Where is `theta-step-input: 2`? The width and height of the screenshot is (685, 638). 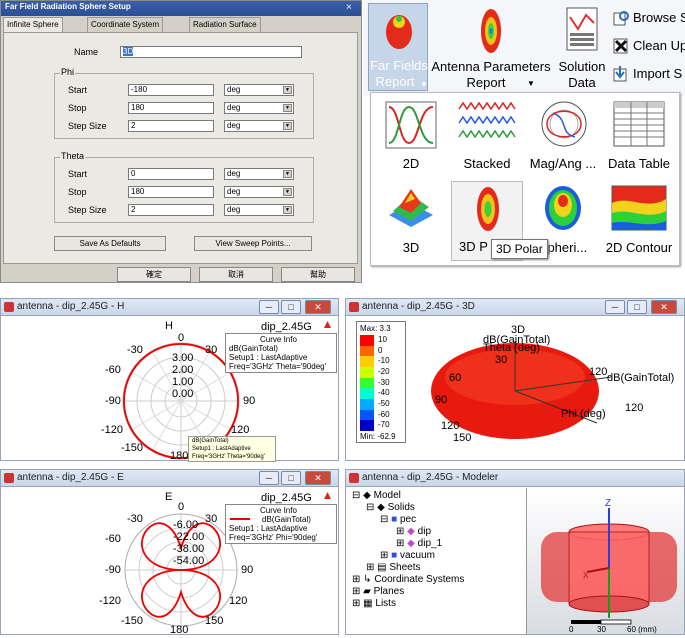 theta-step-input: 2 is located at coordinates (171, 210).